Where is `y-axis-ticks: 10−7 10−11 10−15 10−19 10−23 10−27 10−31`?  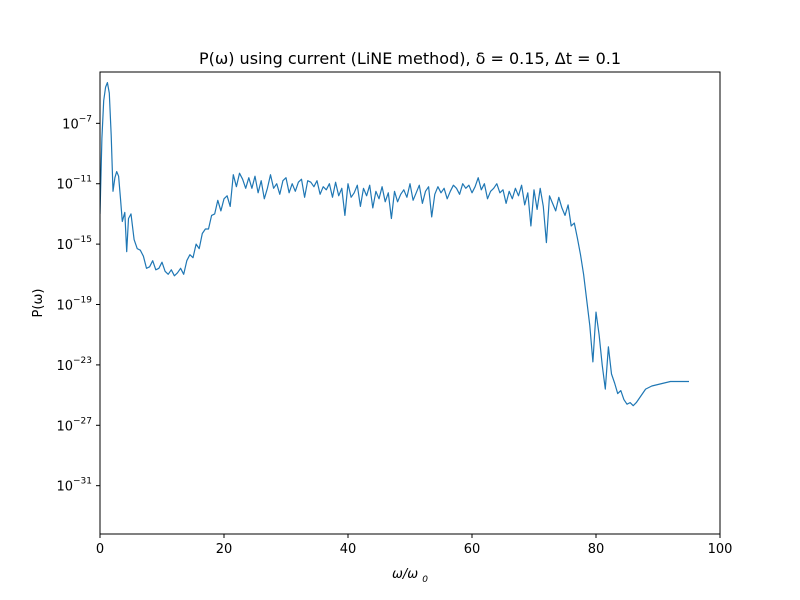 y-axis-ticks: 10−7 10−11 10−15 10−19 10−23 10−27 10−31 is located at coordinates (78, 304).